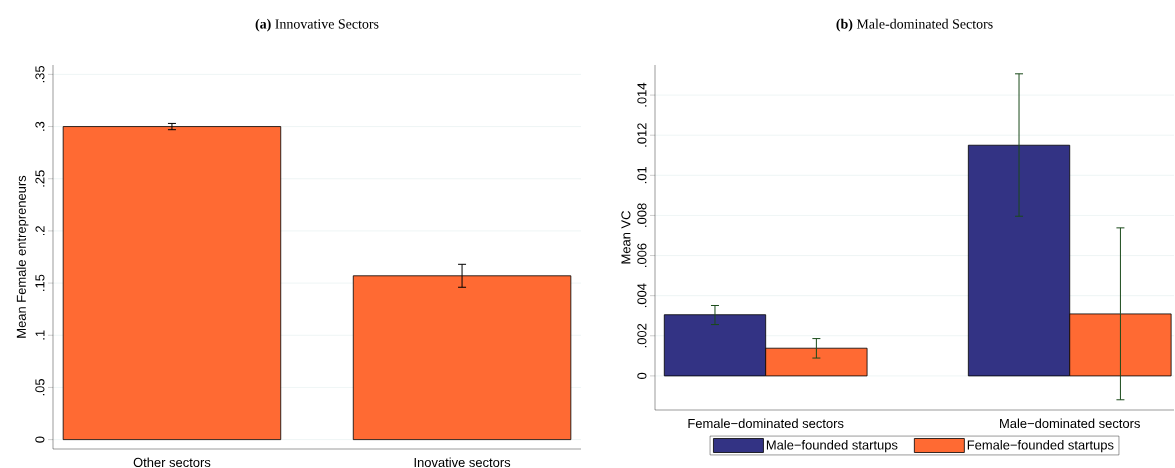 This screenshot has width=1175, height=468. Describe the element at coordinates (642, 94) in the screenshot. I see `y-tick-label: .014` at that location.